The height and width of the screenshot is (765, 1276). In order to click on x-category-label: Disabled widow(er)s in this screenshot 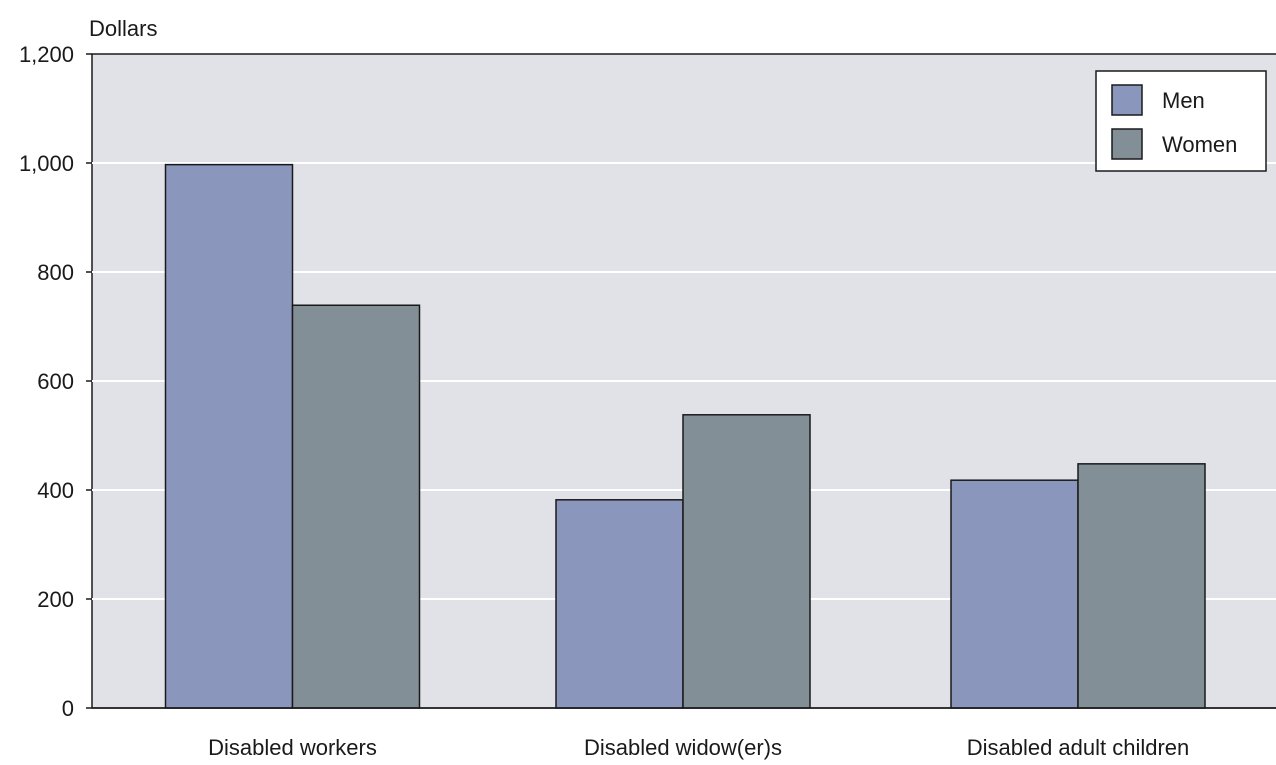, I will do `click(683, 747)`.